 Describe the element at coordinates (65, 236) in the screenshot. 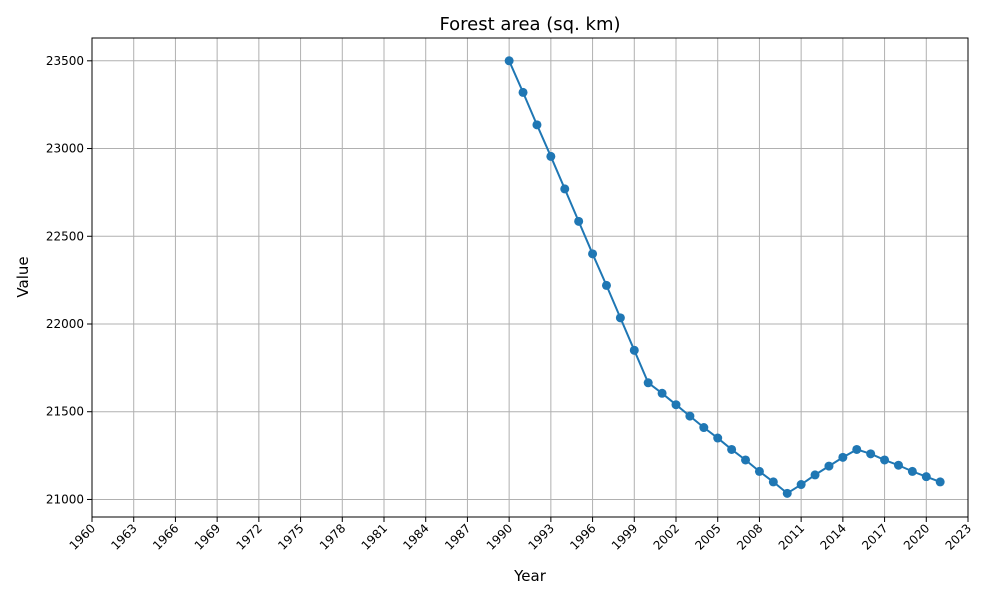

I see `y-tick-label: 22500` at that location.